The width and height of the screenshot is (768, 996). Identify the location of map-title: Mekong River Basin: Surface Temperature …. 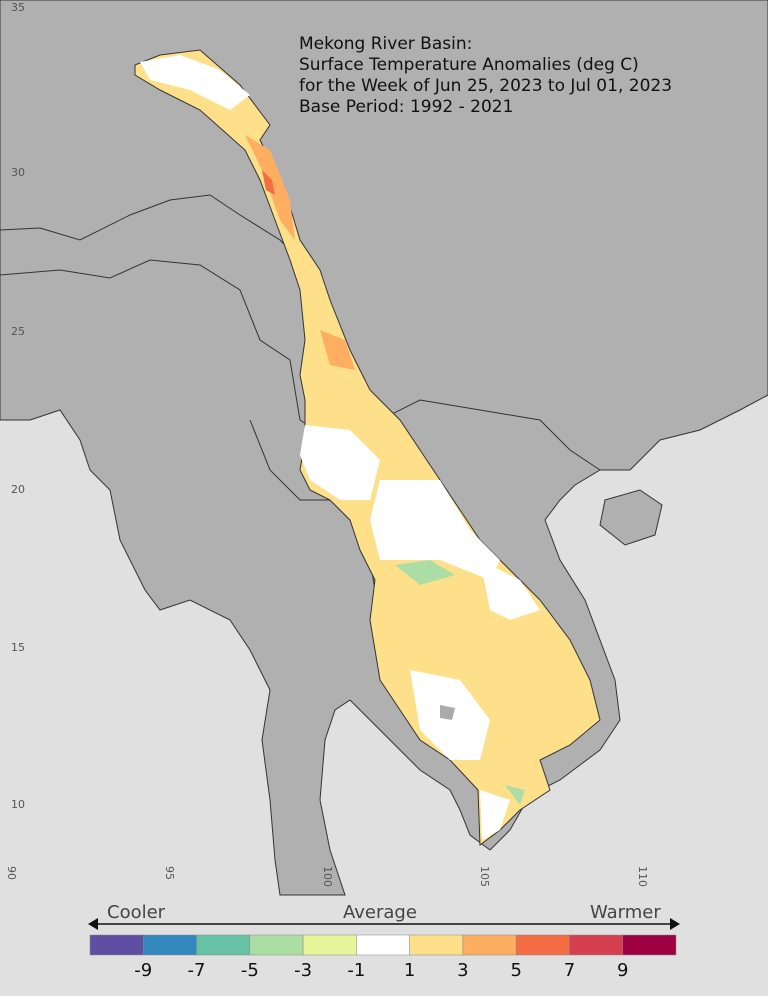
(485, 76).